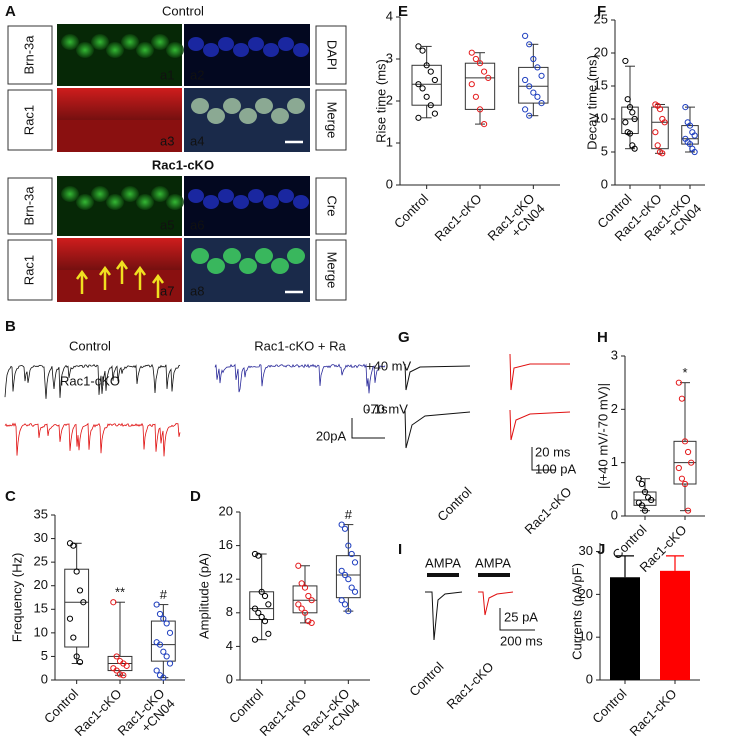 The image size is (750, 755). I want to click on row-label: DAPI, so click(332, 55).